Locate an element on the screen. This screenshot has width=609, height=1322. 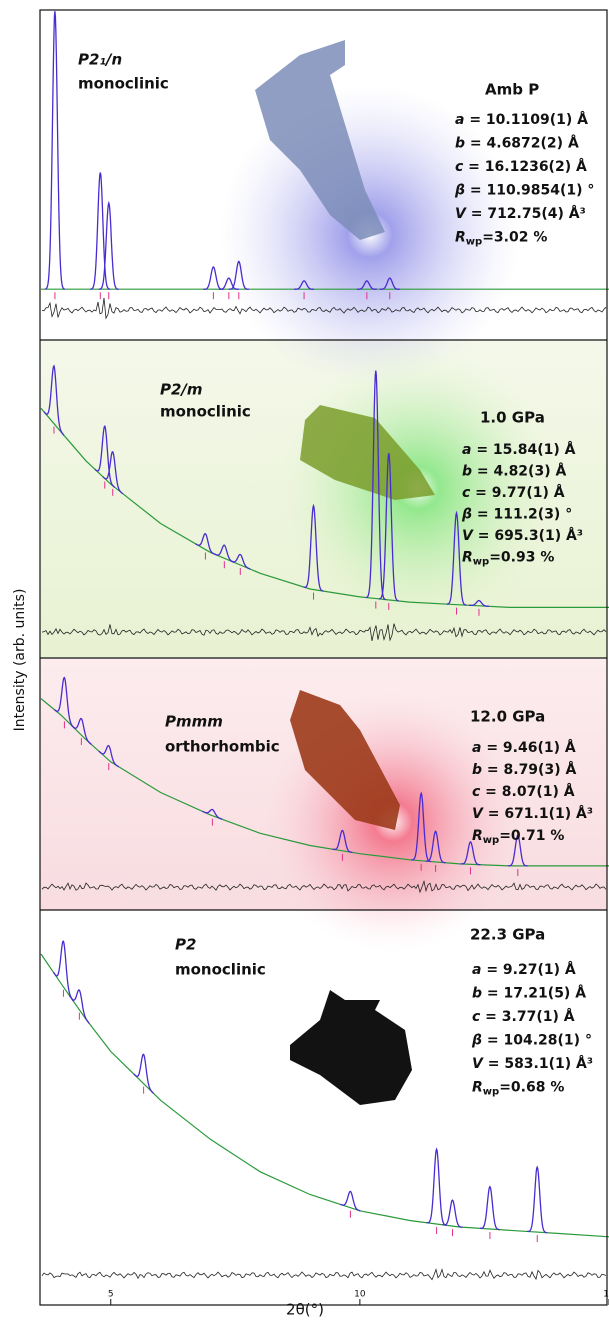
parameter-value: =0.93 % is located at coordinates (521, 558).